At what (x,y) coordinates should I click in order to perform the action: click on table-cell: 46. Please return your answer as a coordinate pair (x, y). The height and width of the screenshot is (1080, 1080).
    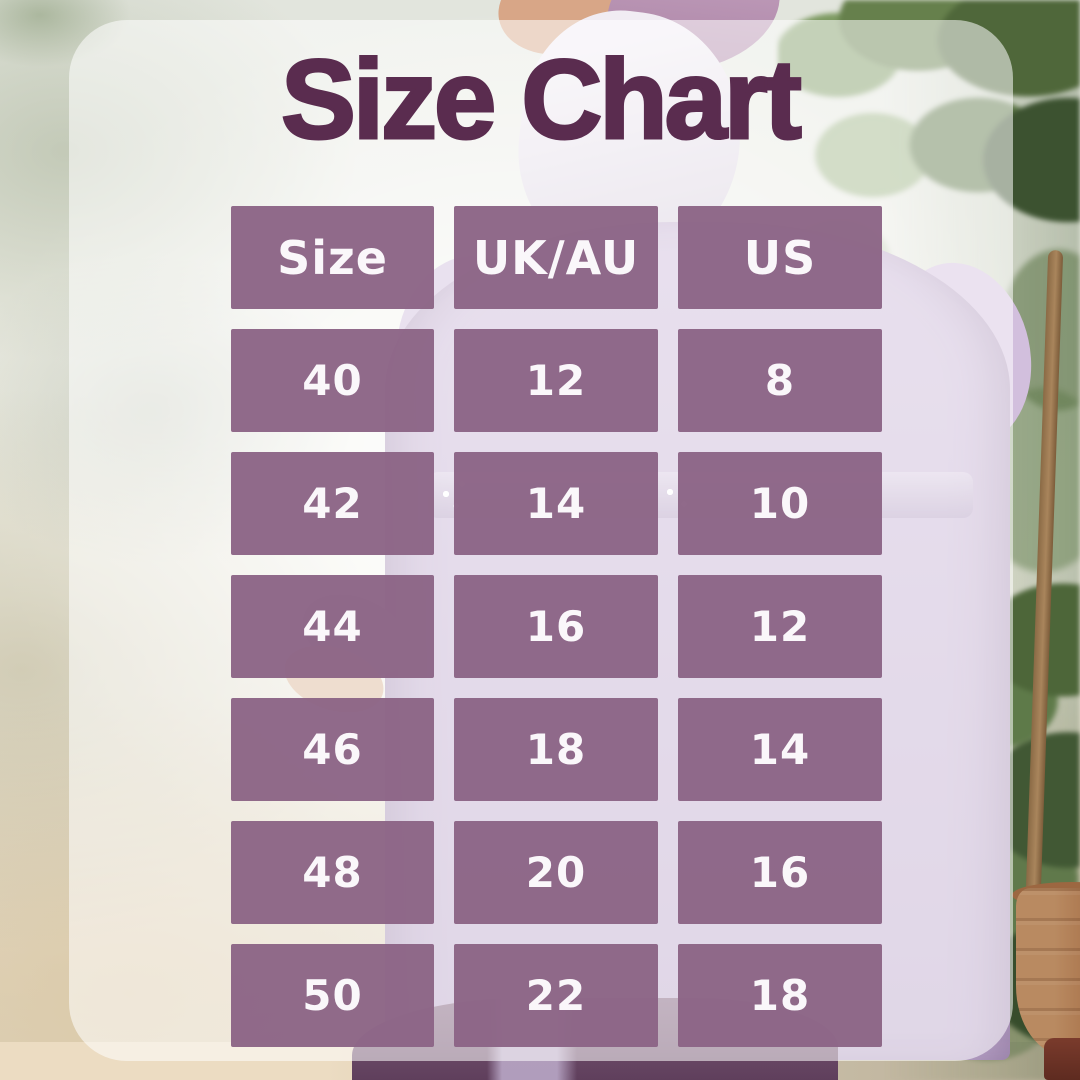
    Looking at the image, I should click on (332, 749).